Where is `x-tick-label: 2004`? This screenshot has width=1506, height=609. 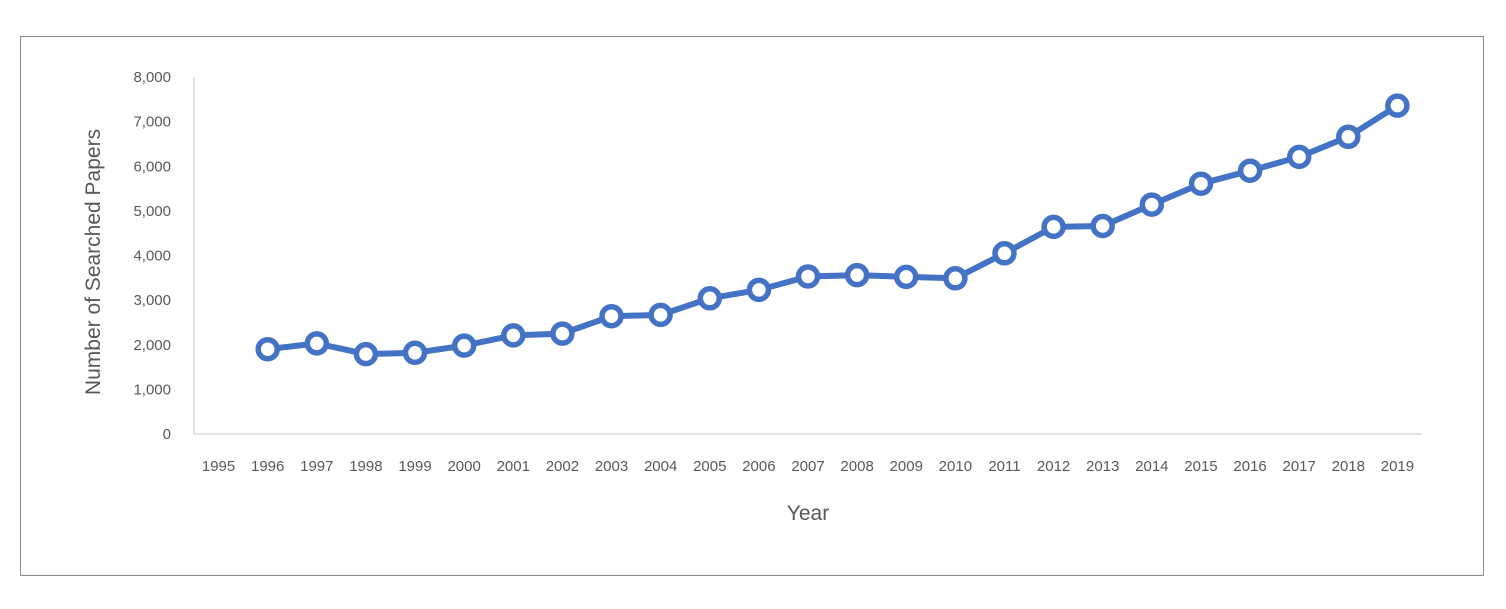
x-tick-label: 2004 is located at coordinates (660, 466).